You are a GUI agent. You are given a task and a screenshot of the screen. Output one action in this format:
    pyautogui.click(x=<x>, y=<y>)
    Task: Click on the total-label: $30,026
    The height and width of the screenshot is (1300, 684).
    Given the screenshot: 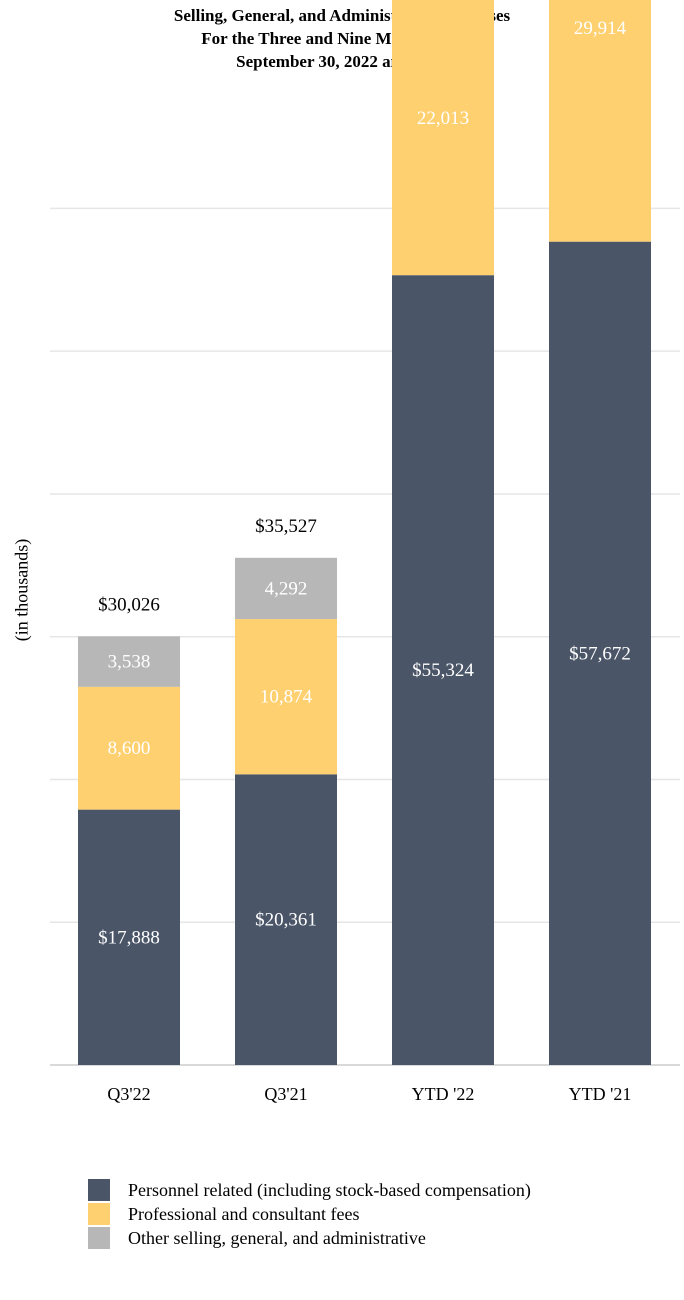 What is the action you would take?
    pyautogui.click(x=129, y=604)
    